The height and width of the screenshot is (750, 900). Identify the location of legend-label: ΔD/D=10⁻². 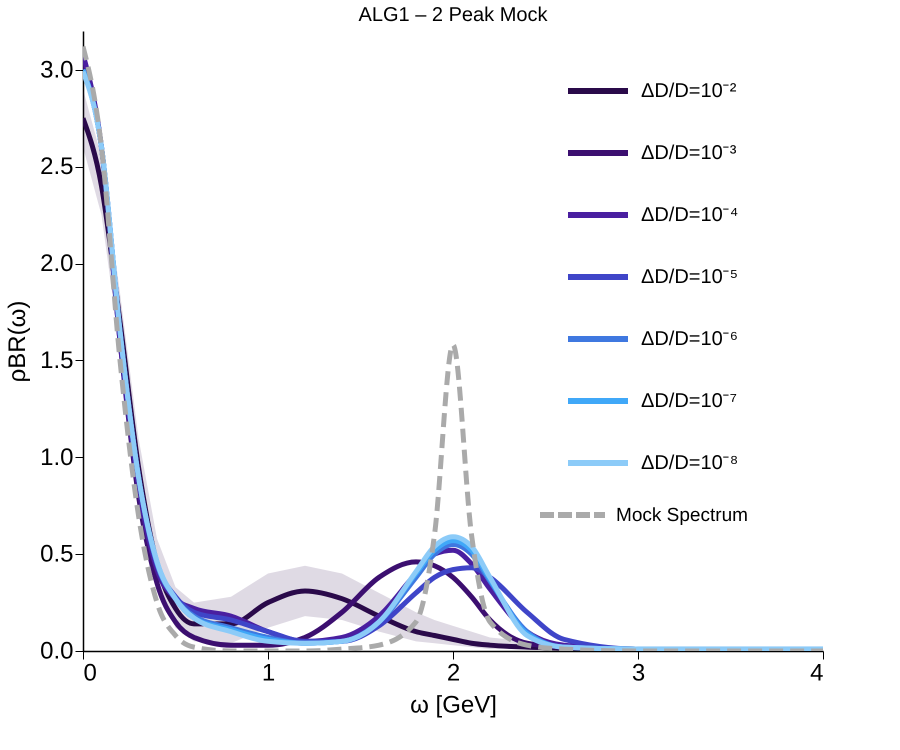
(689, 91).